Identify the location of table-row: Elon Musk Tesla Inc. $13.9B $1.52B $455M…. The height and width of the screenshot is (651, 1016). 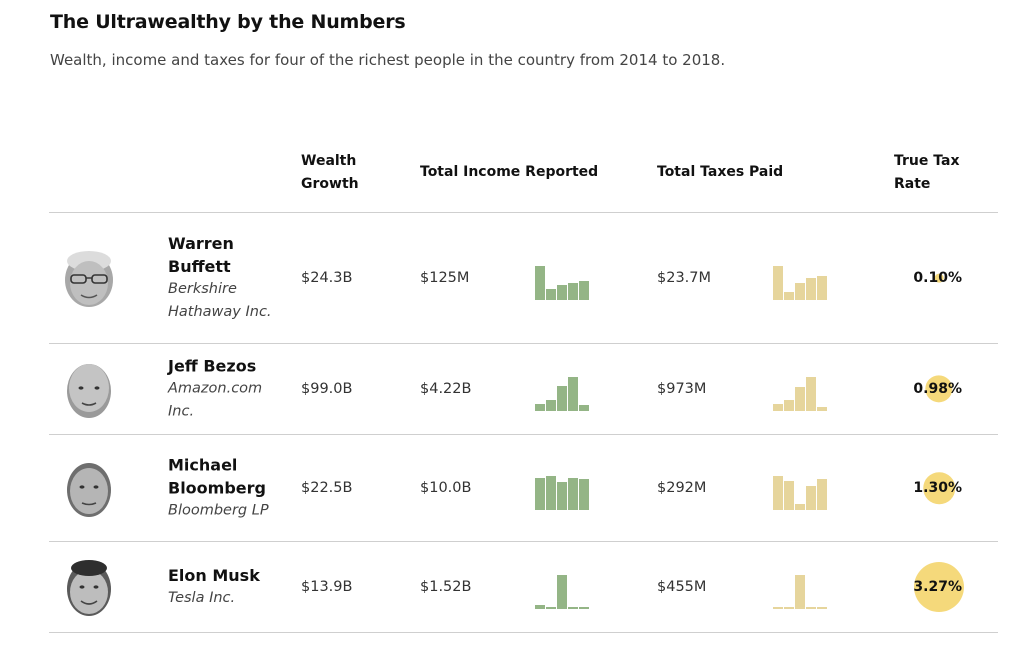
(523, 587).